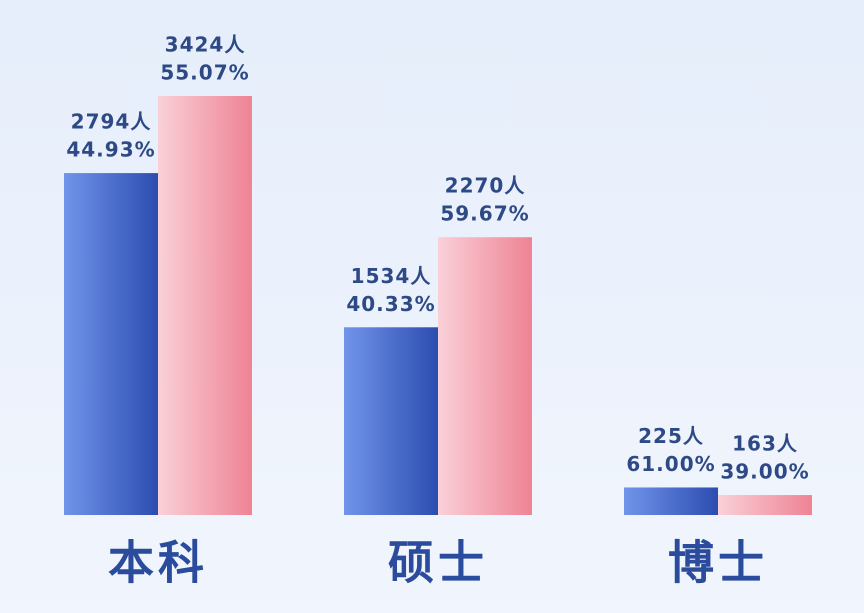  Describe the element at coordinates (391, 276) in the screenshot. I see `value-label: 1534人` at that location.